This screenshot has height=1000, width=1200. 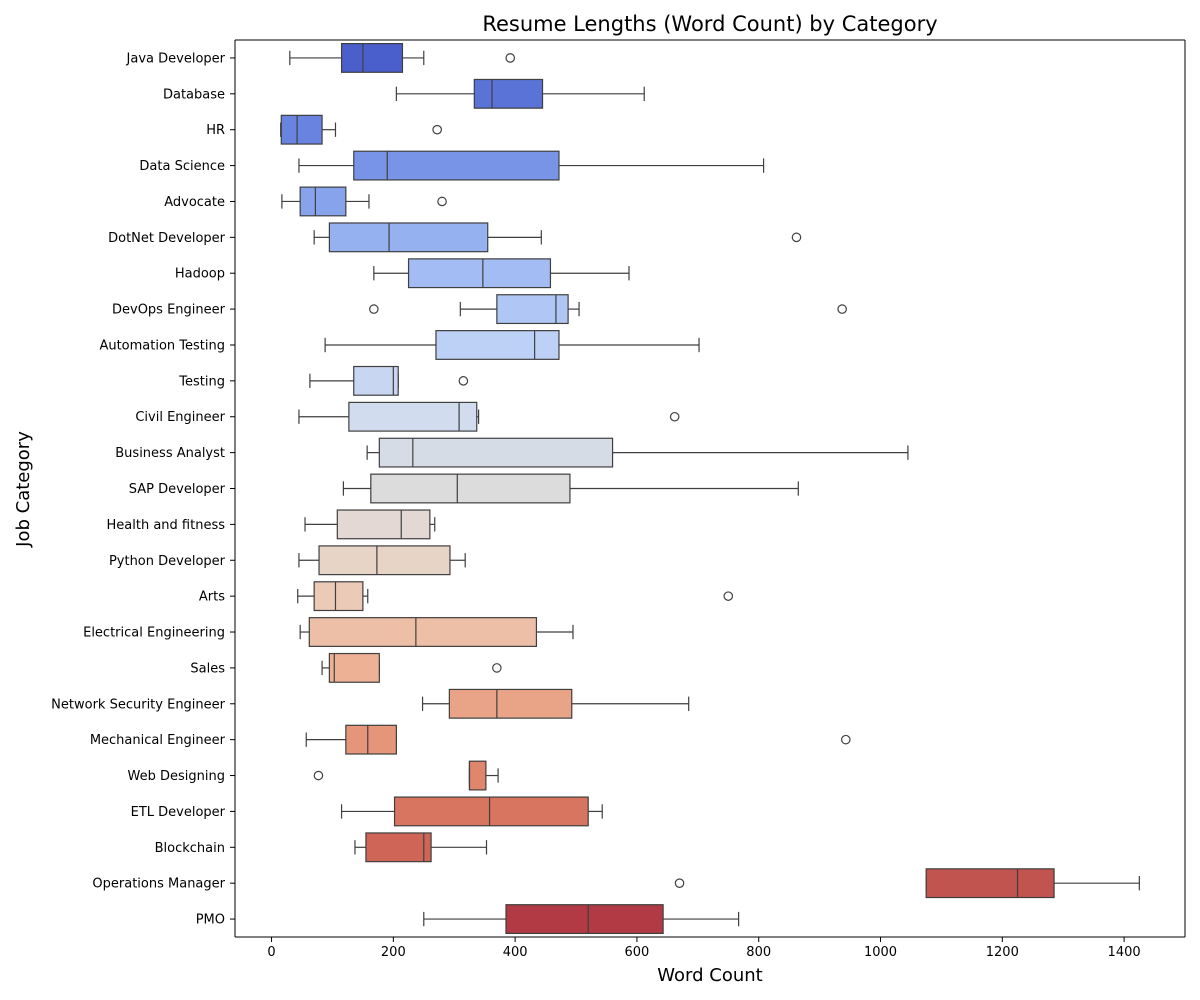 I want to click on y-tick-label: DotNet Developer, so click(x=167, y=238).